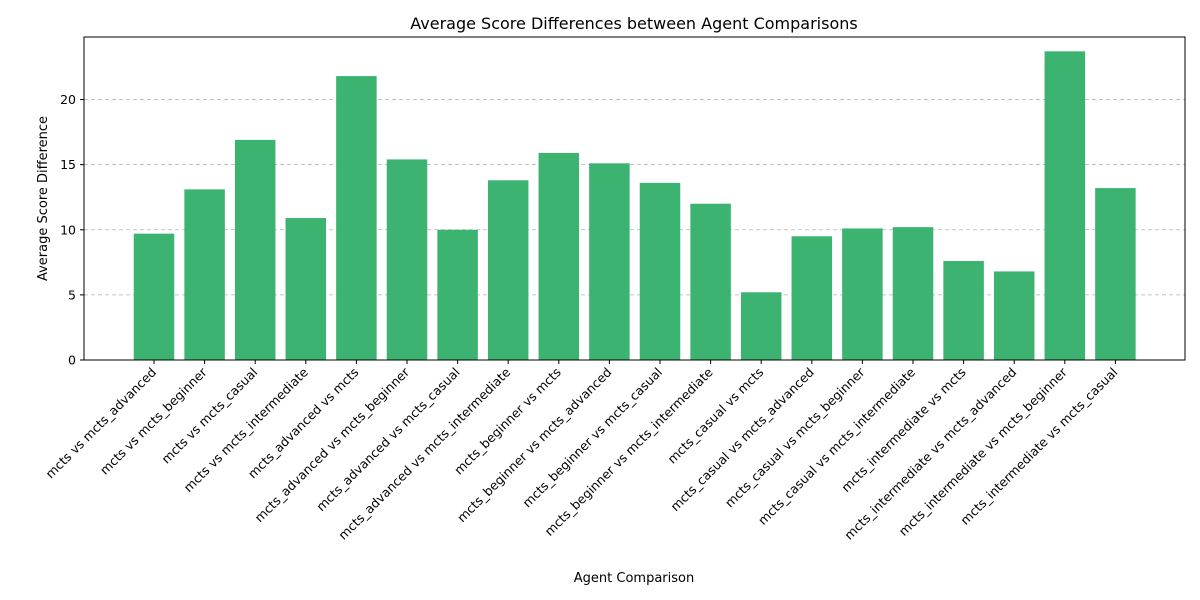  I want to click on y-axis-label: Average Score Difference, so click(43, 198).